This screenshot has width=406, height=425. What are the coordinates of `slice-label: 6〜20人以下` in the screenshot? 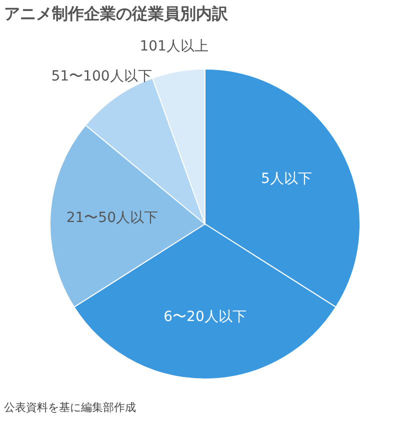 It's located at (205, 317).